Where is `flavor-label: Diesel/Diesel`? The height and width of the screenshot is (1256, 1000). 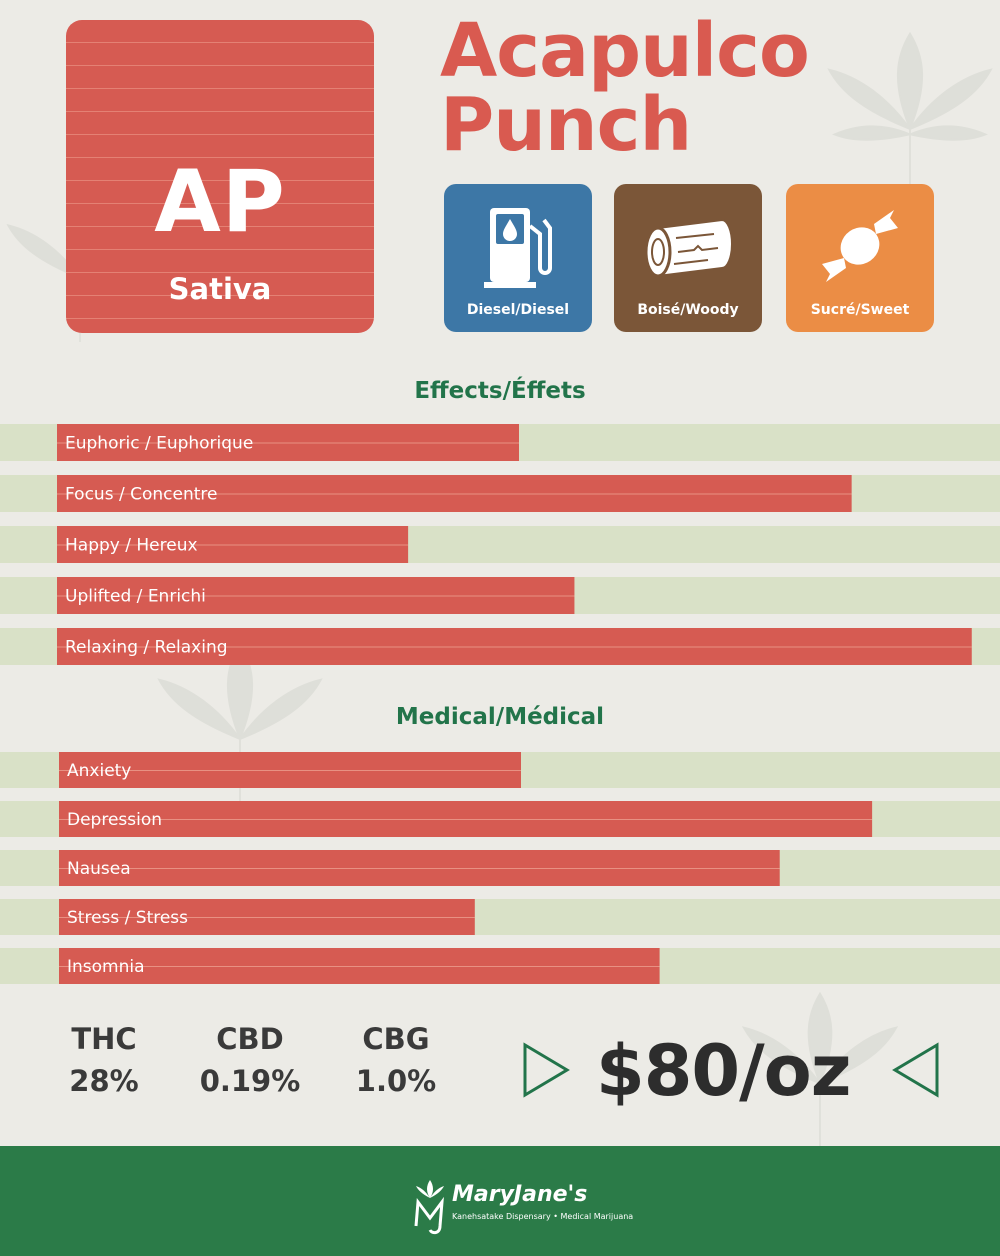 flavor-label: Diesel/Diesel is located at coordinates (518, 310).